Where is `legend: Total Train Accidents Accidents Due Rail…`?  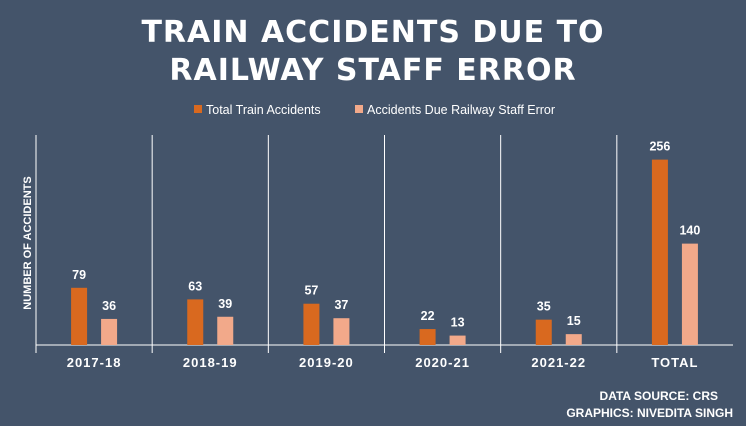 legend: Total Train Accidents Accidents Due Rail… is located at coordinates (374, 110).